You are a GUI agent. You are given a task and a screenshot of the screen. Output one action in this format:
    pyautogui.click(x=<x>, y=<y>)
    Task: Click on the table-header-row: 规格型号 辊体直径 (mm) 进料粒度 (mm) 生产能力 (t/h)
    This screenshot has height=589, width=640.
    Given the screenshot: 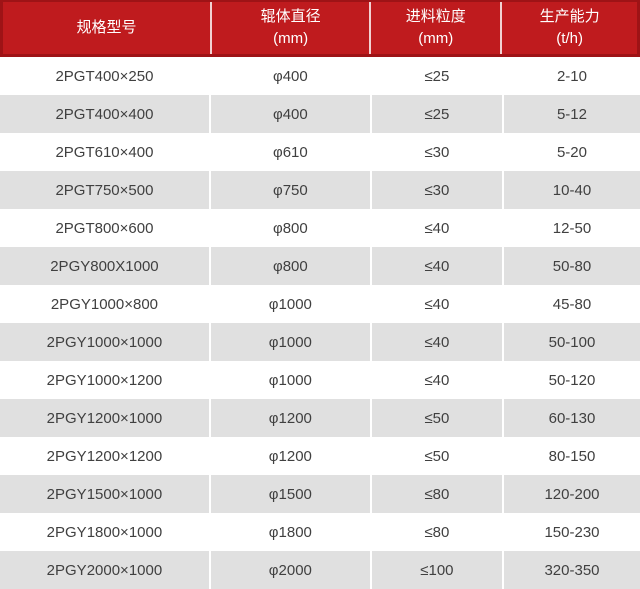 What is the action you would take?
    pyautogui.click(x=320, y=28)
    